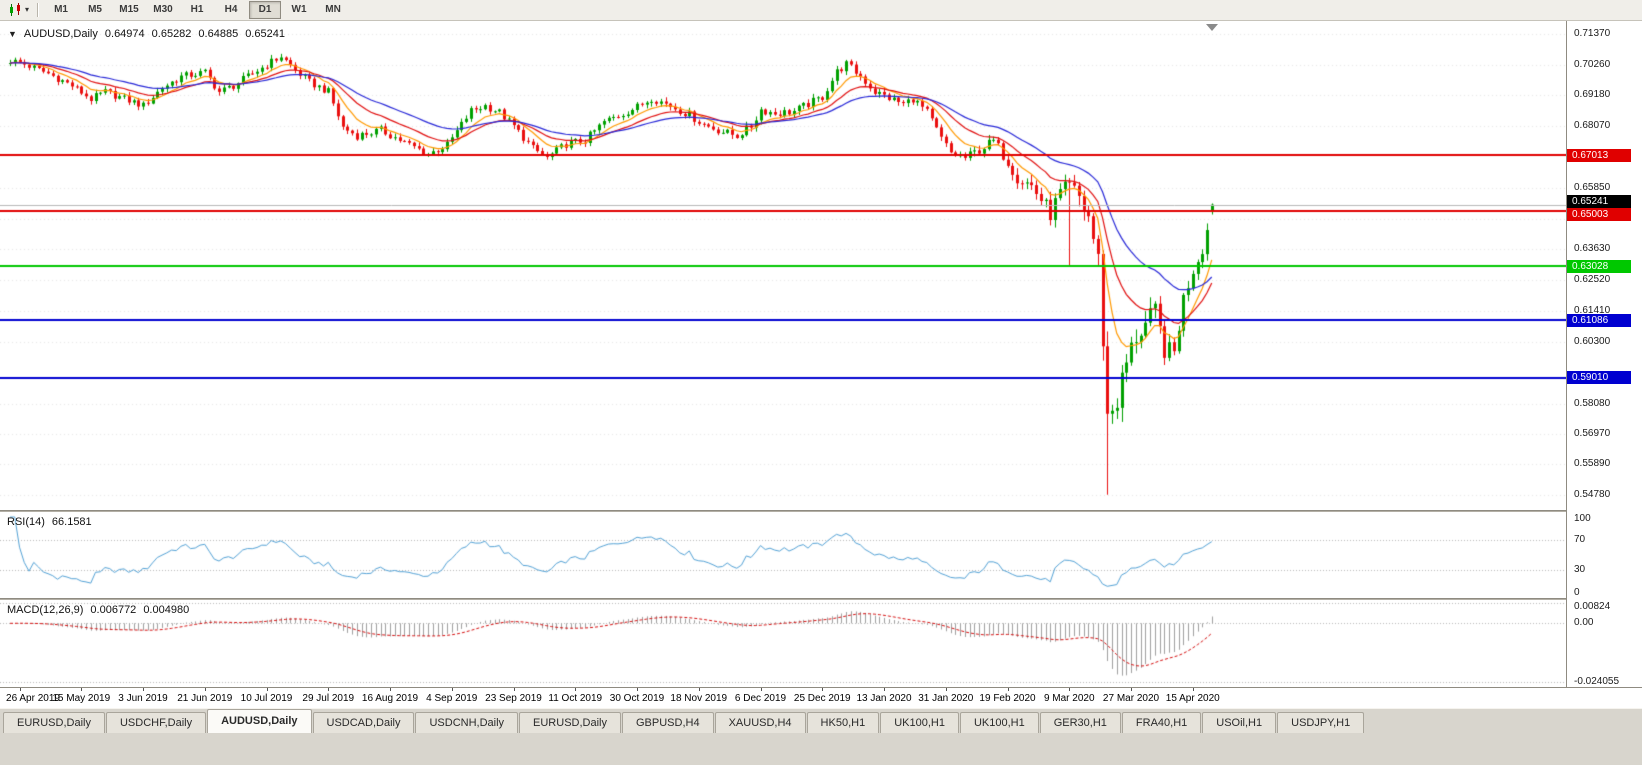 Image resolution: width=1642 pixels, height=765 pixels. Describe the element at coordinates (45, 610) in the screenshot. I see `macd-name: MACD(12,26,9)` at that location.